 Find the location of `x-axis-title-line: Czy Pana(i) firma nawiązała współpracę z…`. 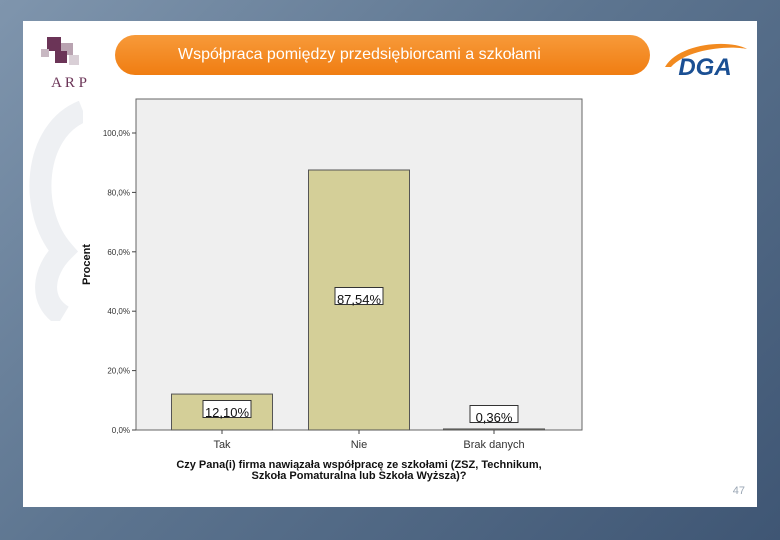

x-axis-title-line: Czy Pana(i) firma nawiązała współpracę z… is located at coordinates (358, 465).